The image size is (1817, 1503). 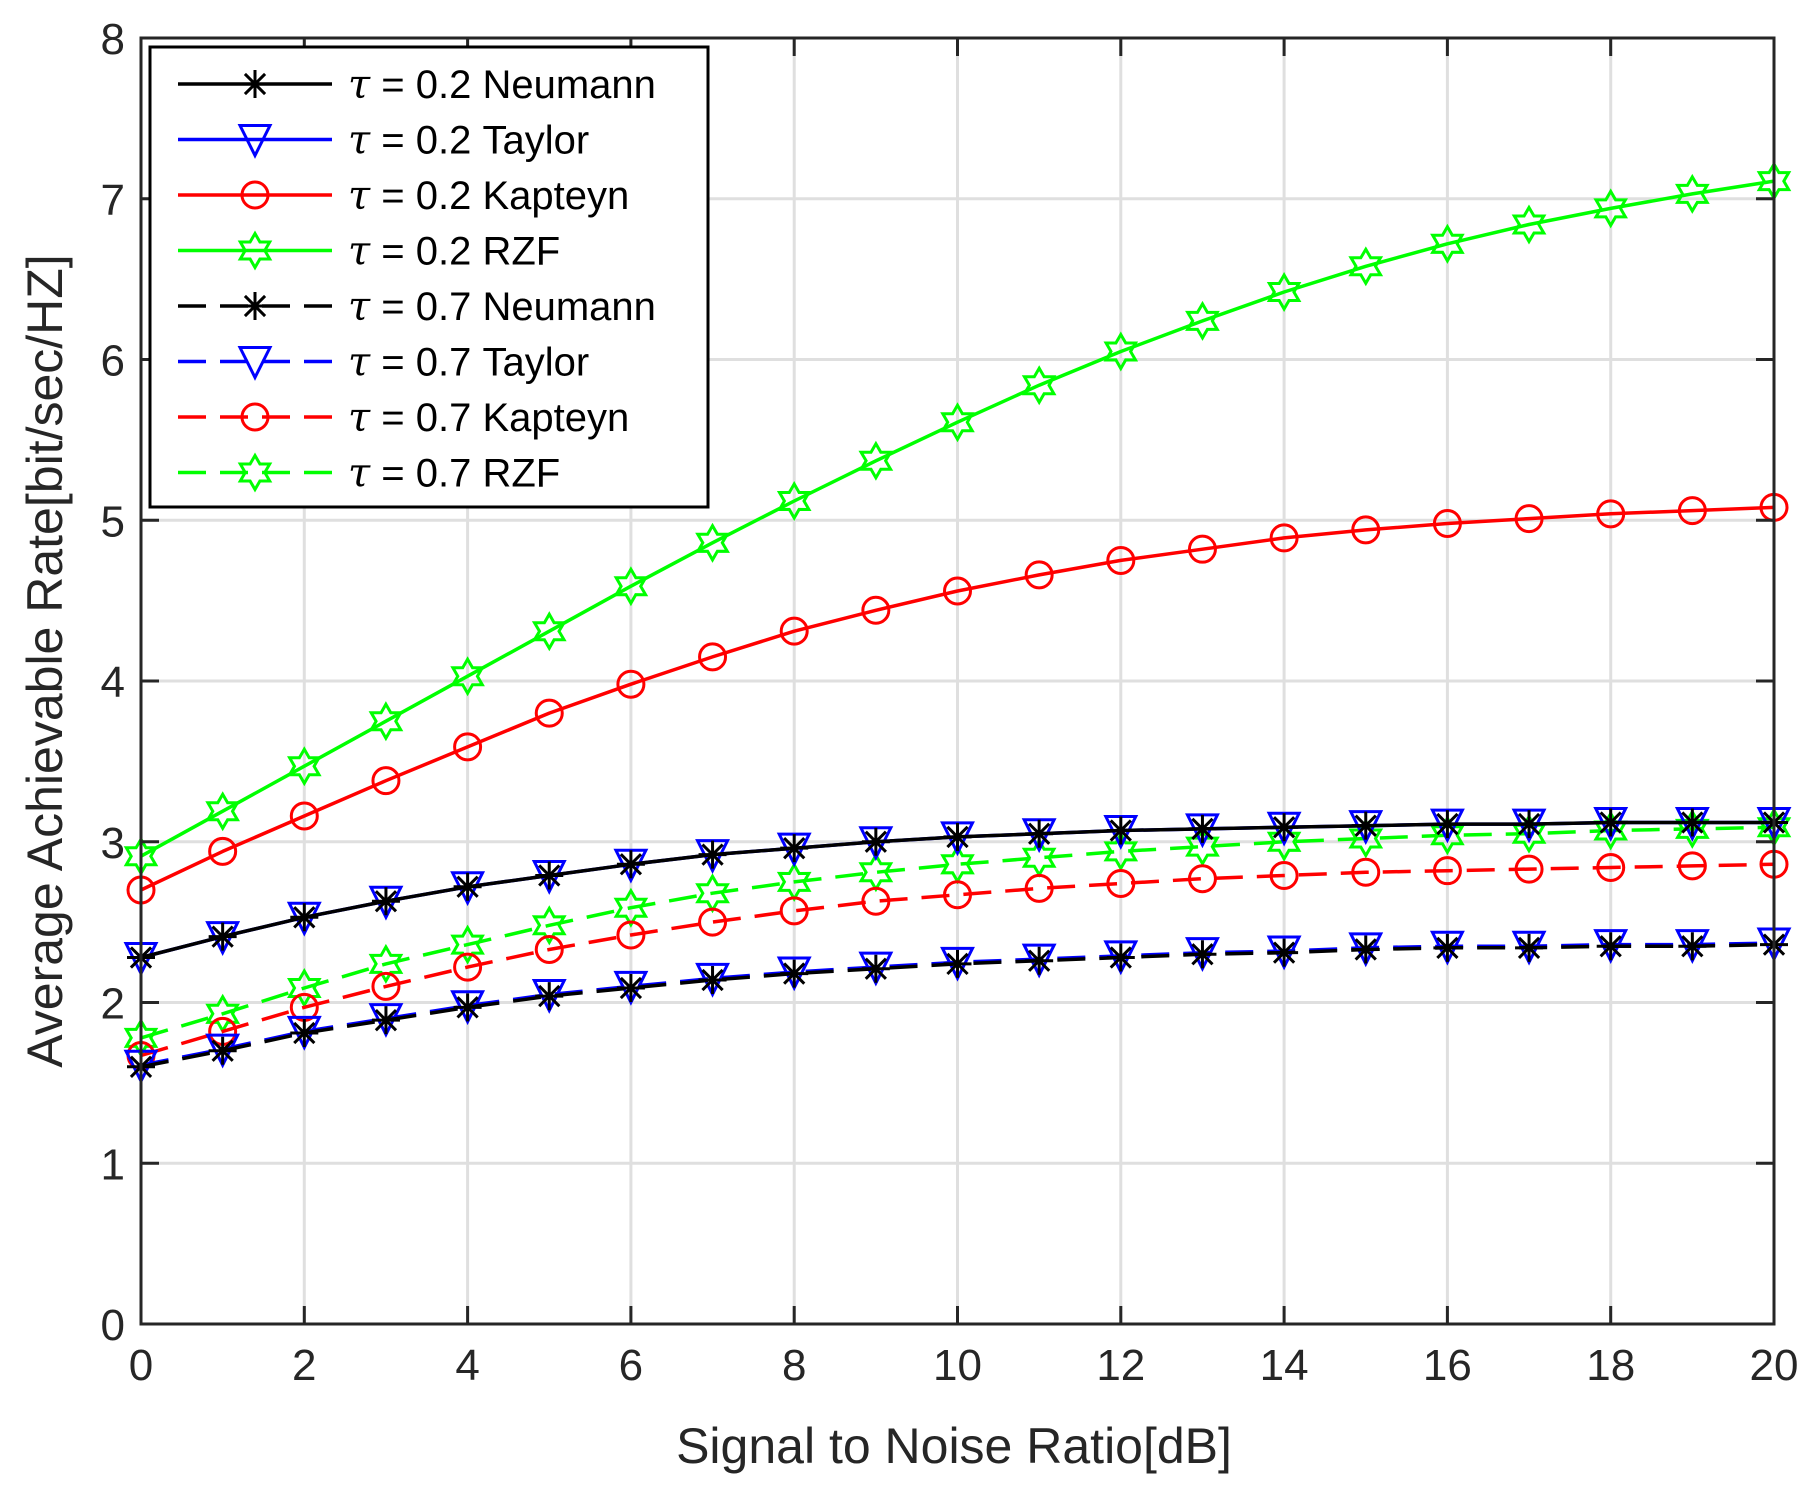 What do you see at coordinates (1284, 1365) in the screenshot?
I see `x-tick-label: 14` at bounding box center [1284, 1365].